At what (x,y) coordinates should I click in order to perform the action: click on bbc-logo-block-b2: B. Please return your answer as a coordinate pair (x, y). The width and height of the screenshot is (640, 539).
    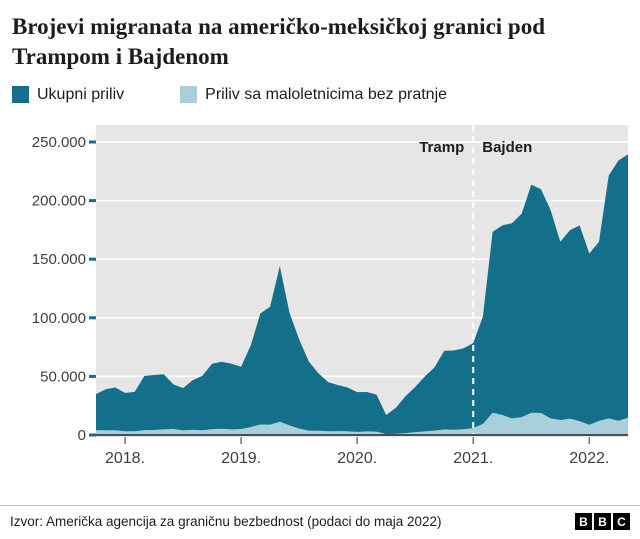
    Looking at the image, I should click on (602, 521).